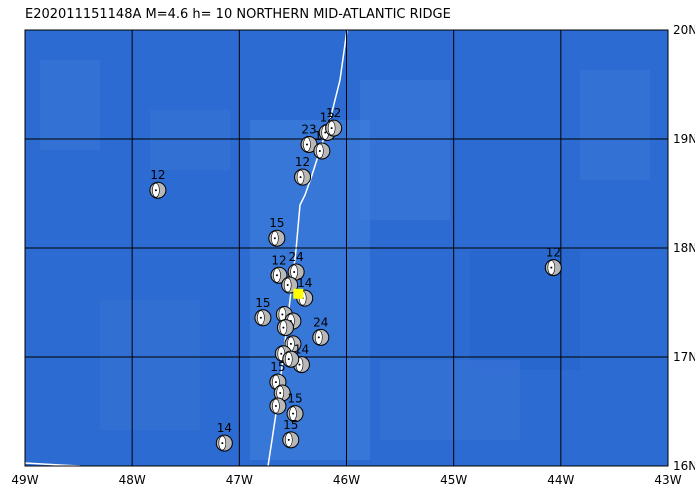 The image size is (695, 500). Describe the element at coordinates (346, 480) in the screenshot. I see `x-tick-label: 46W` at that location.